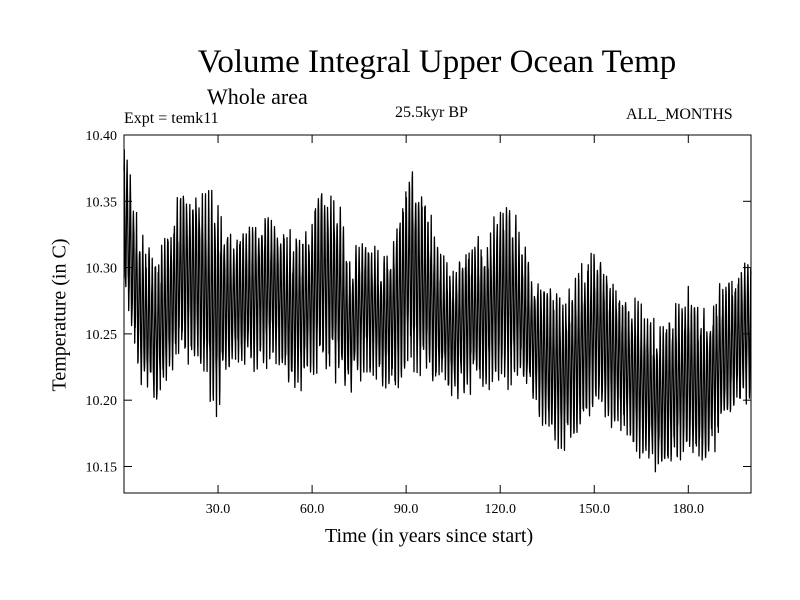  Describe the element at coordinates (102, 335) in the screenshot. I see `y-tick-label: 10.25` at that location.